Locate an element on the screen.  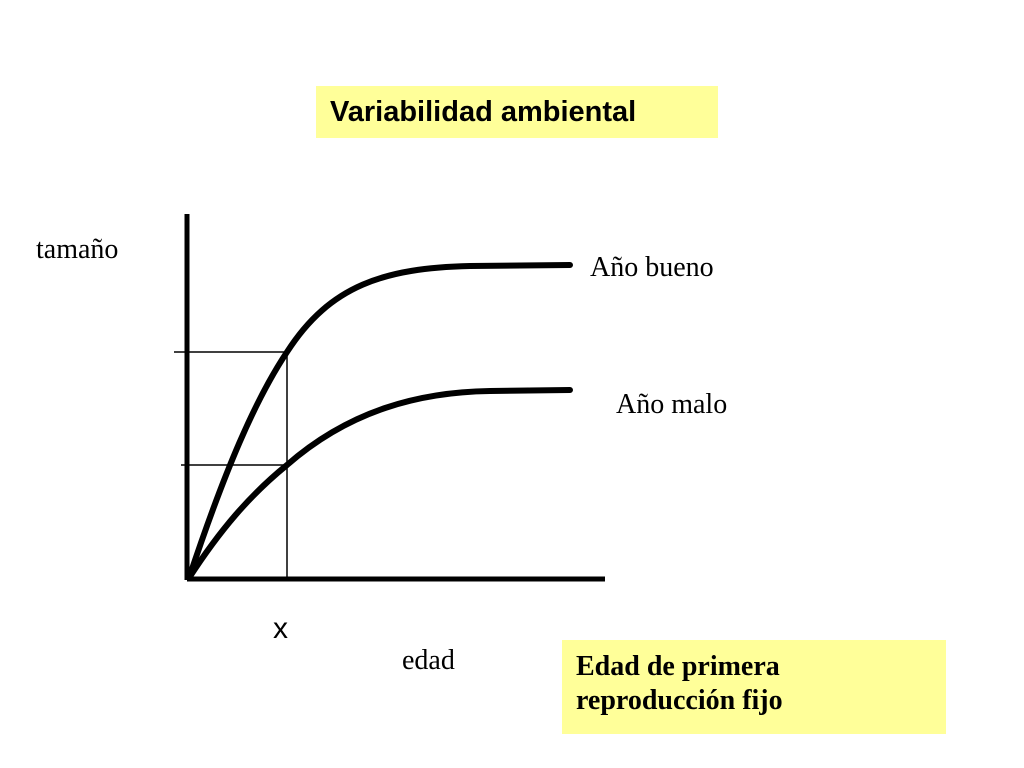
curve-bad-year is located at coordinates (379, 484).